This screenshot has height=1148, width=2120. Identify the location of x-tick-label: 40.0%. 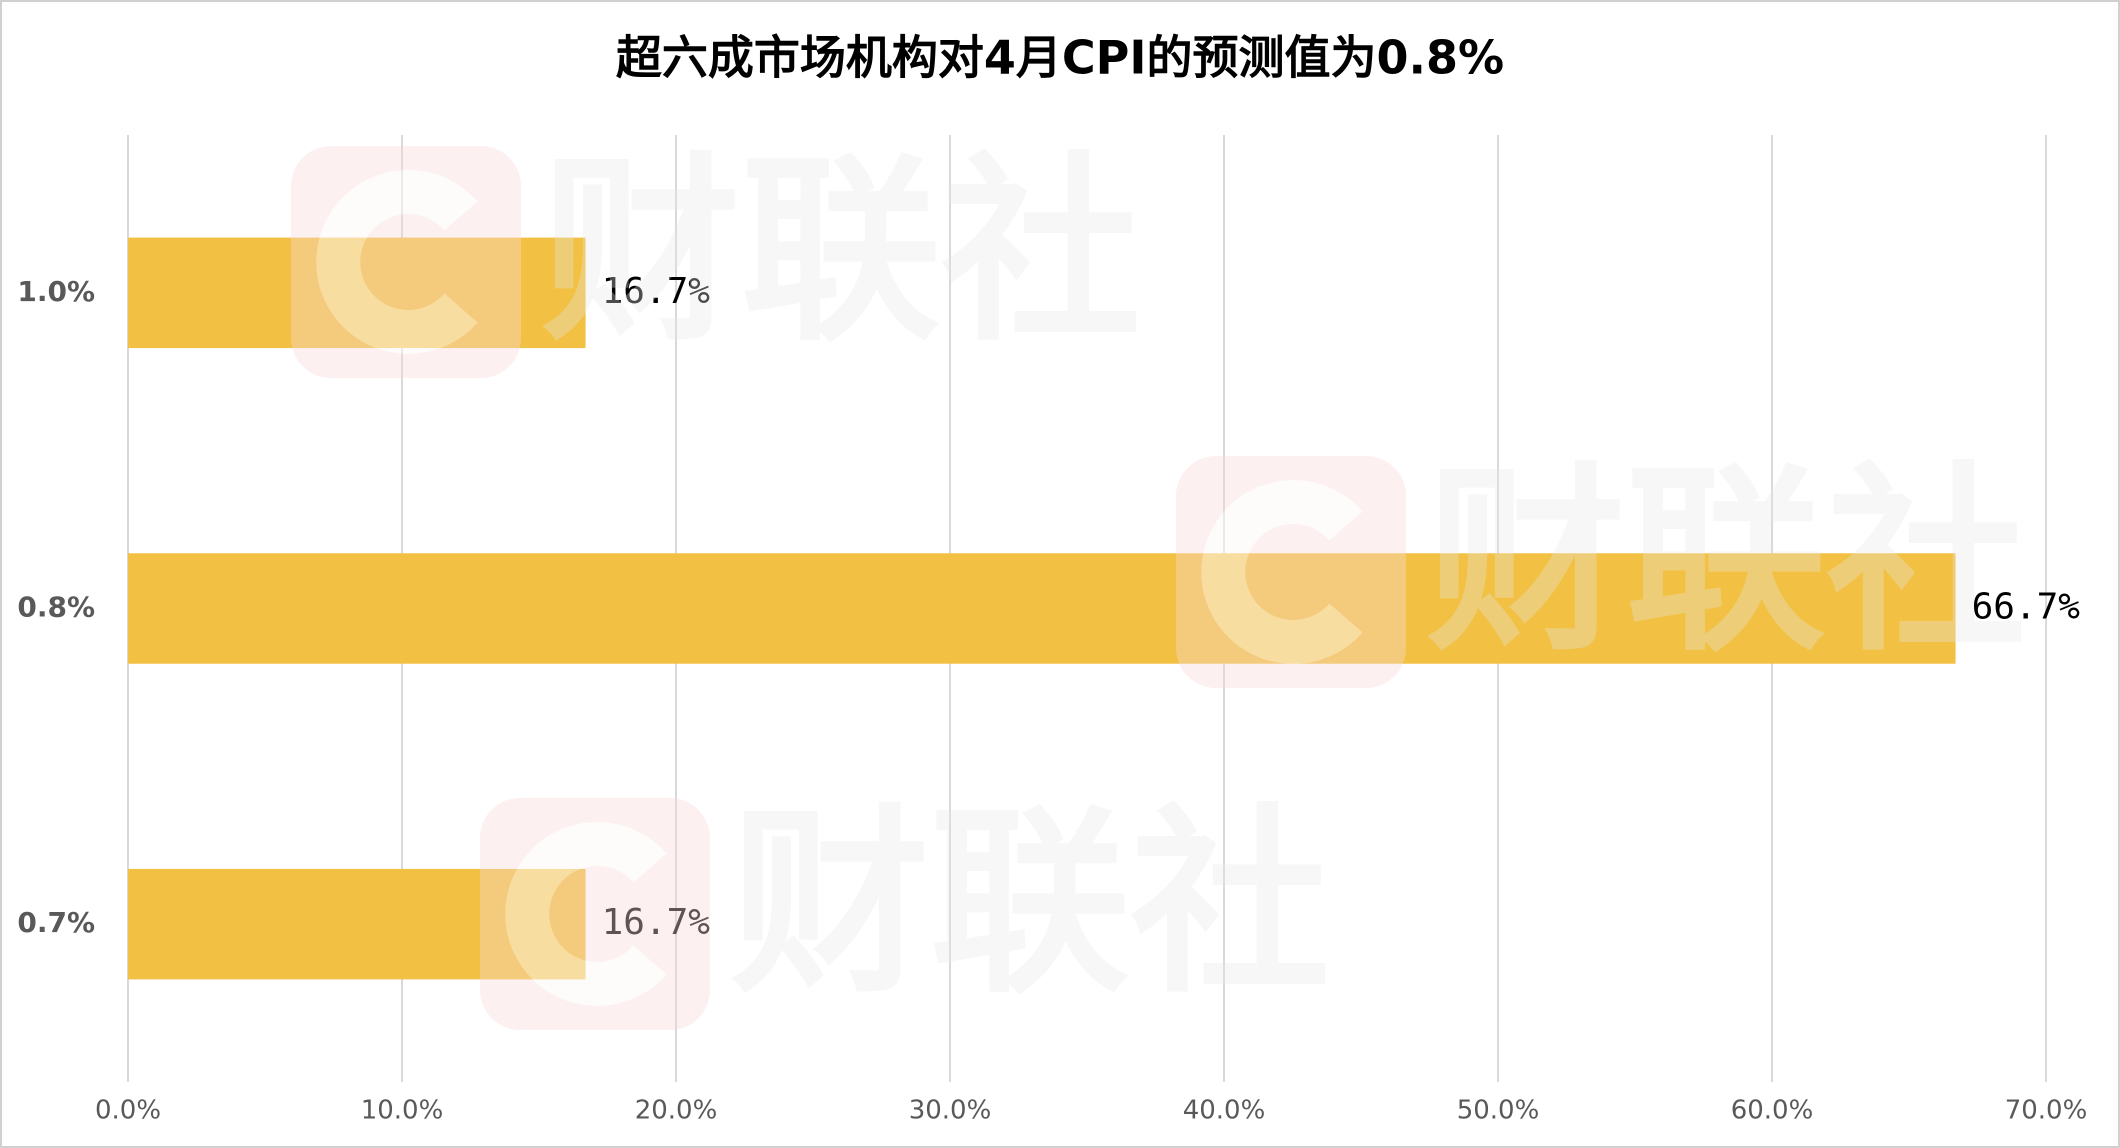
(1224, 1111).